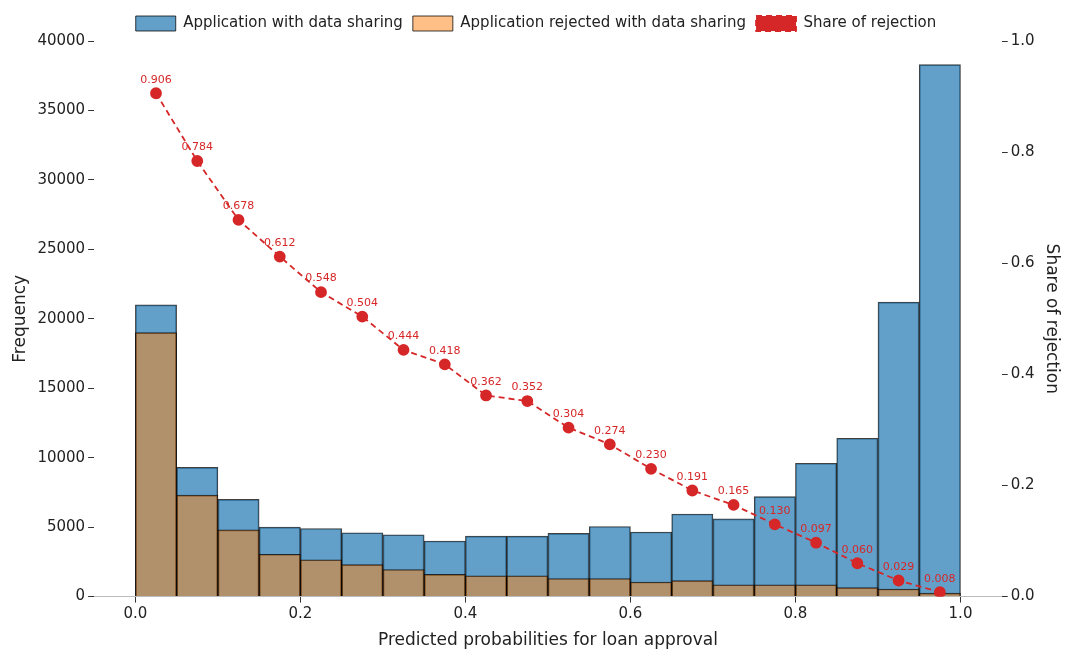 This screenshot has height=661, width=1076. I want to click on y-tick-label: 20000, so click(61, 317).